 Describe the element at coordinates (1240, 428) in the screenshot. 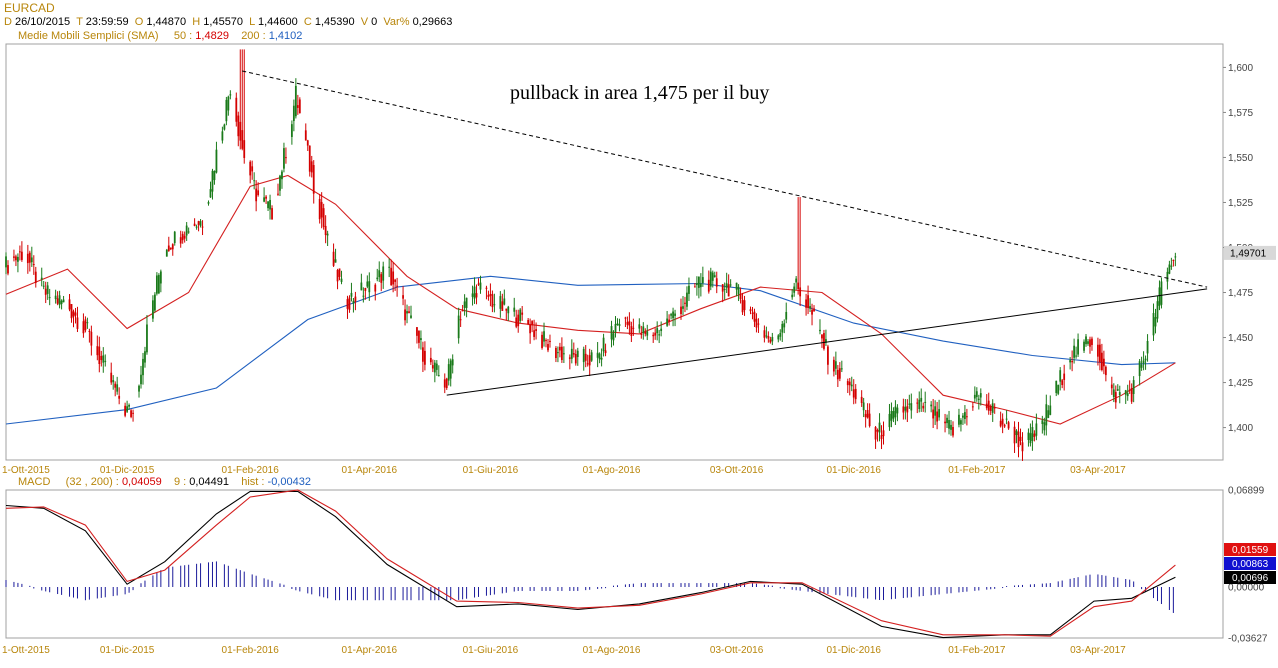

I see `price-y-tick: 1,400` at that location.